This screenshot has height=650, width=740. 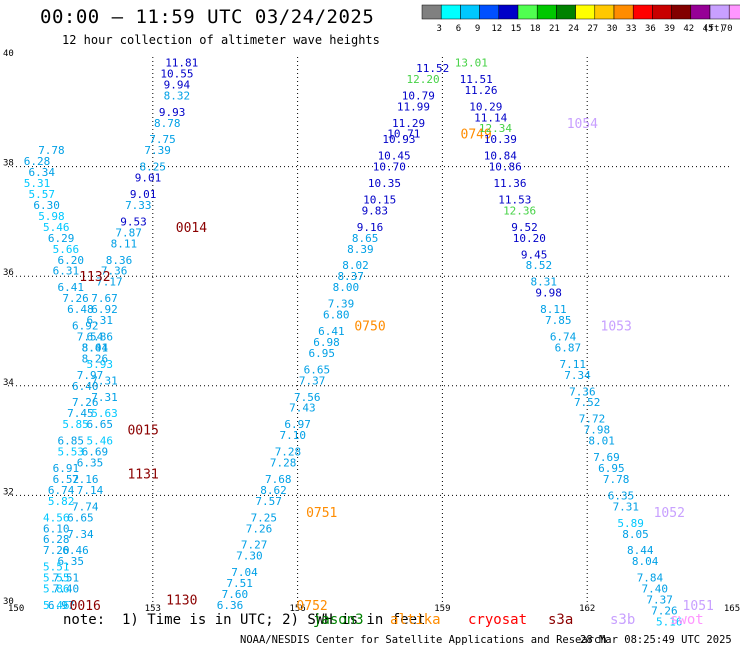 What do you see at coordinates (505, 167) in the screenshot?
I see `wave-height-point: 10.86` at bounding box center [505, 167].